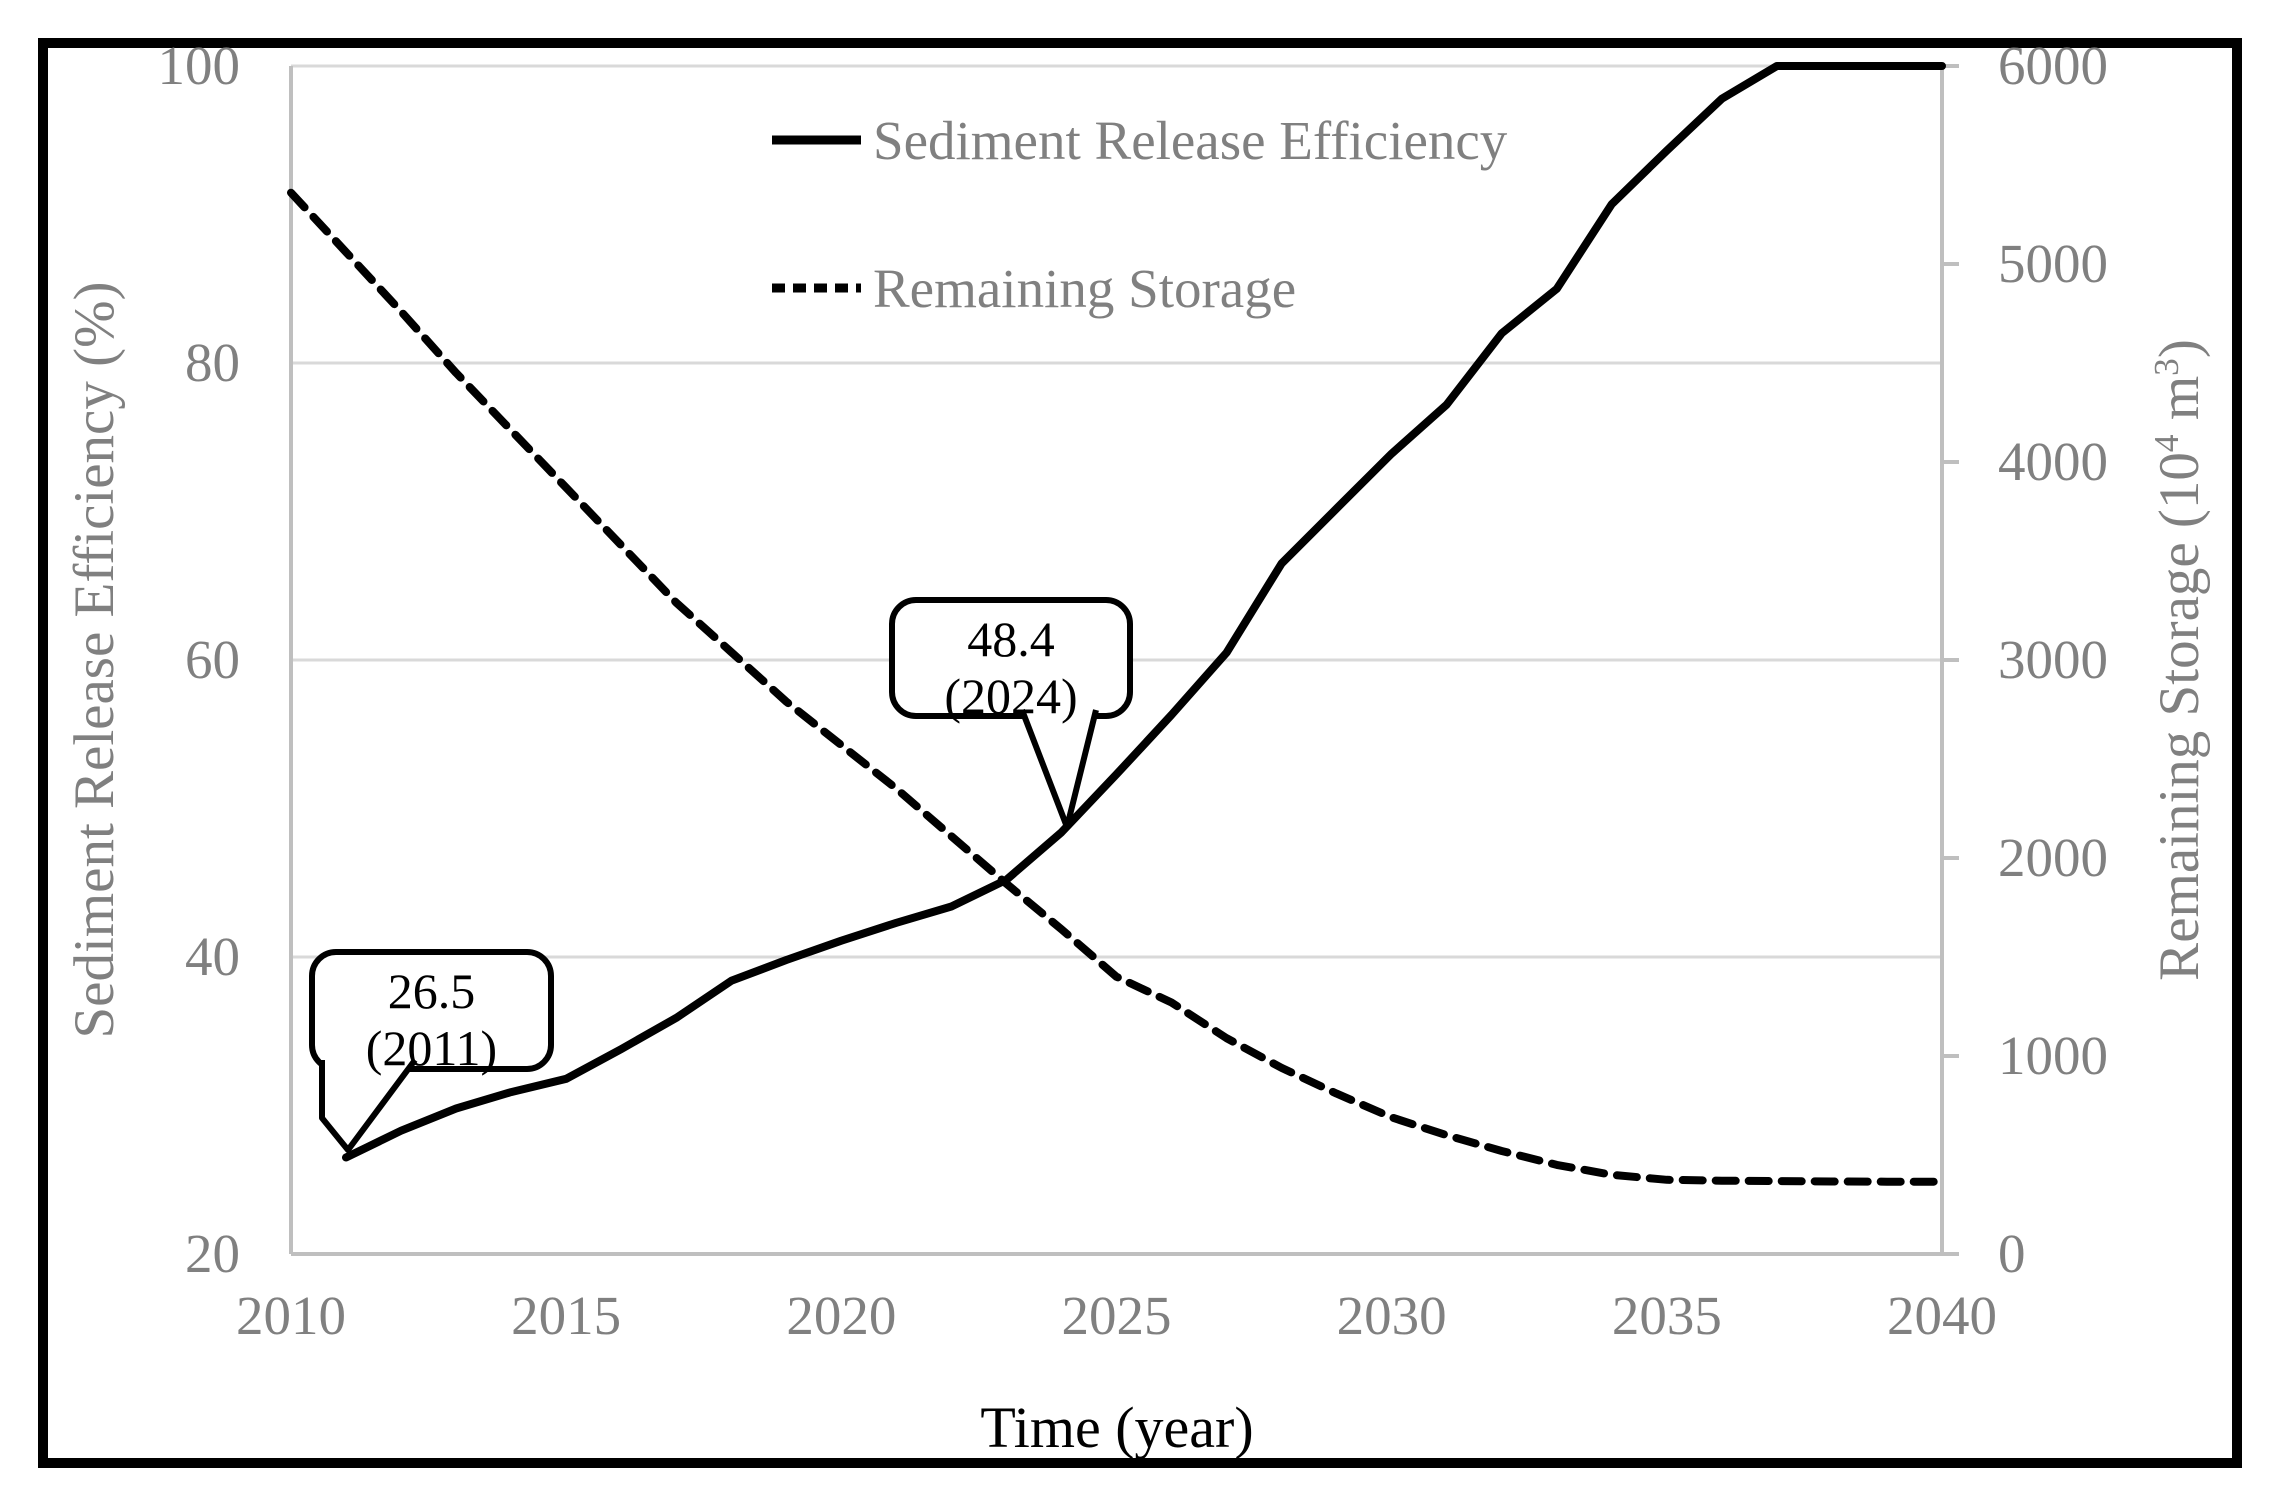 The height and width of the screenshot is (1506, 2280). Describe the element at coordinates (816, 140) in the screenshot. I see `solid-line-swatch-icon` at that location.